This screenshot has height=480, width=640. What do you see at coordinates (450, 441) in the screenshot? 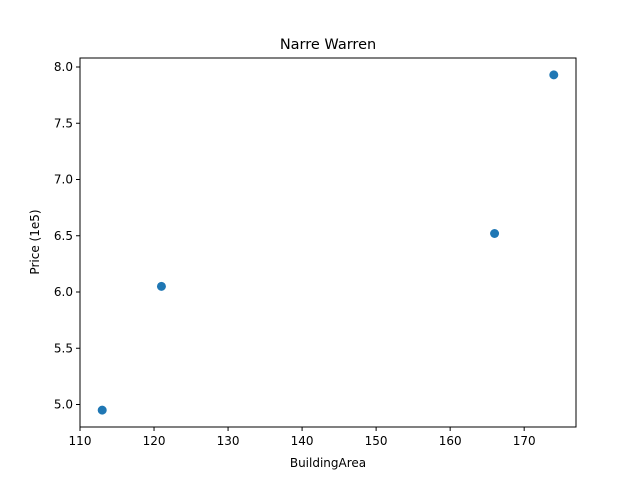
I see `x-tick-label: 160` at bounding box center [450, 441].